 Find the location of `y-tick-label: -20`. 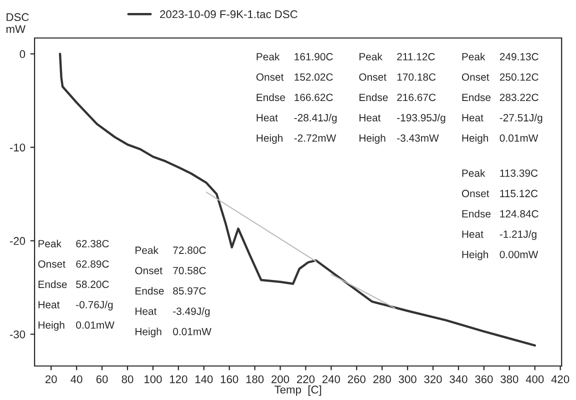

y-tick-label: -20 is located at coordinates (18, 241).